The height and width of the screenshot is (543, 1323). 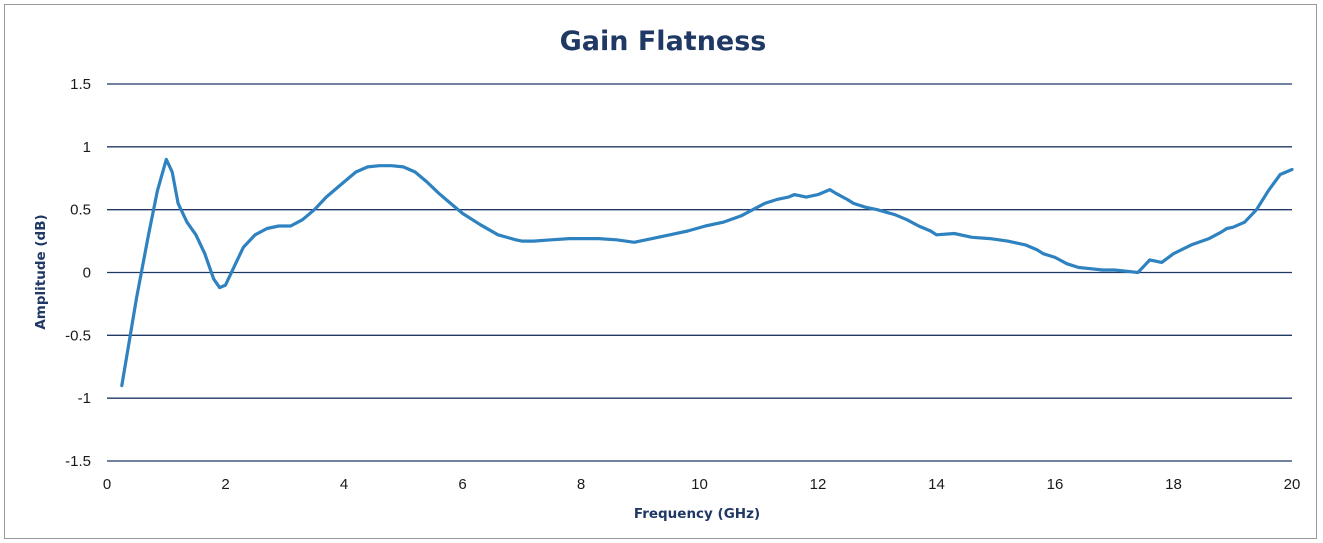 What do you see at coordinates (936, 484) in the screenshot?
I see `x-tick-label: 14` at bounding box center [936, 484].